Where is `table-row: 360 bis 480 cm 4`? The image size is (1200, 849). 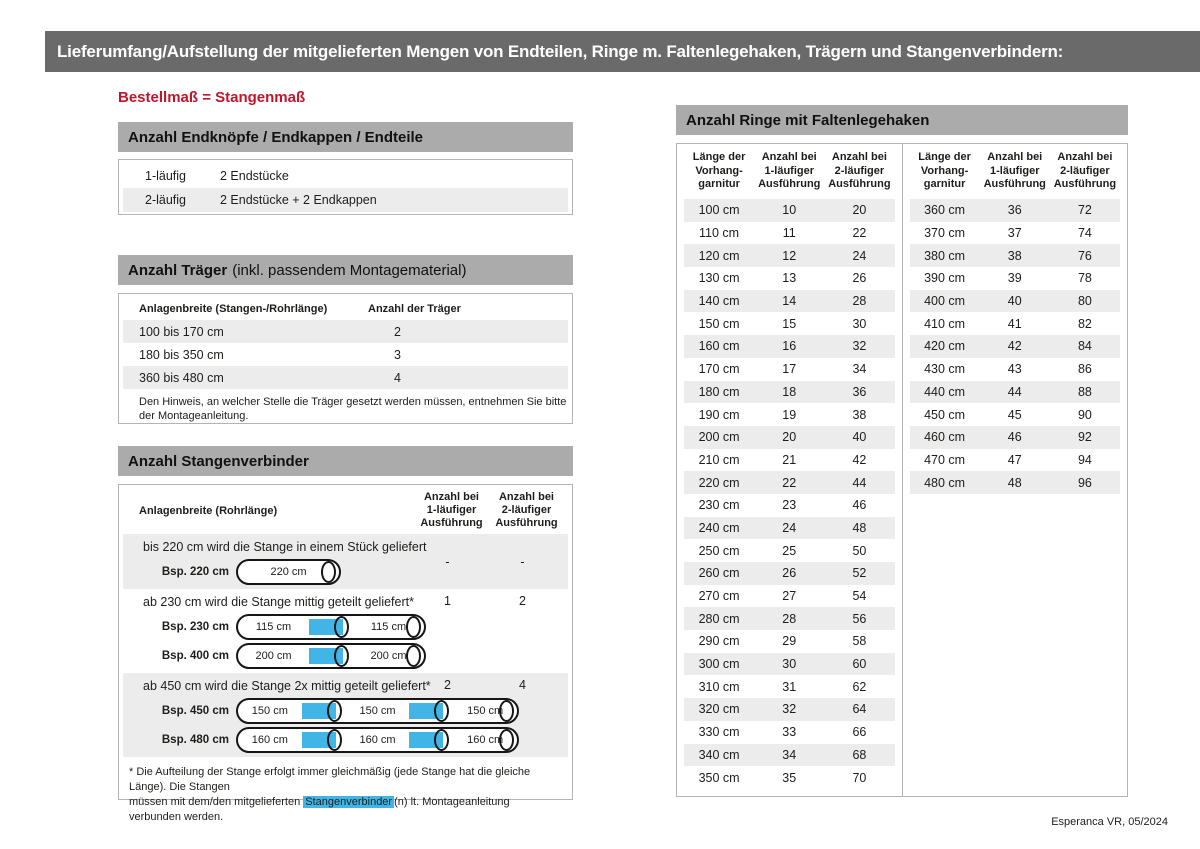
table-row: 360 bis 480 cm 4 is located at coordinates (345, 377).